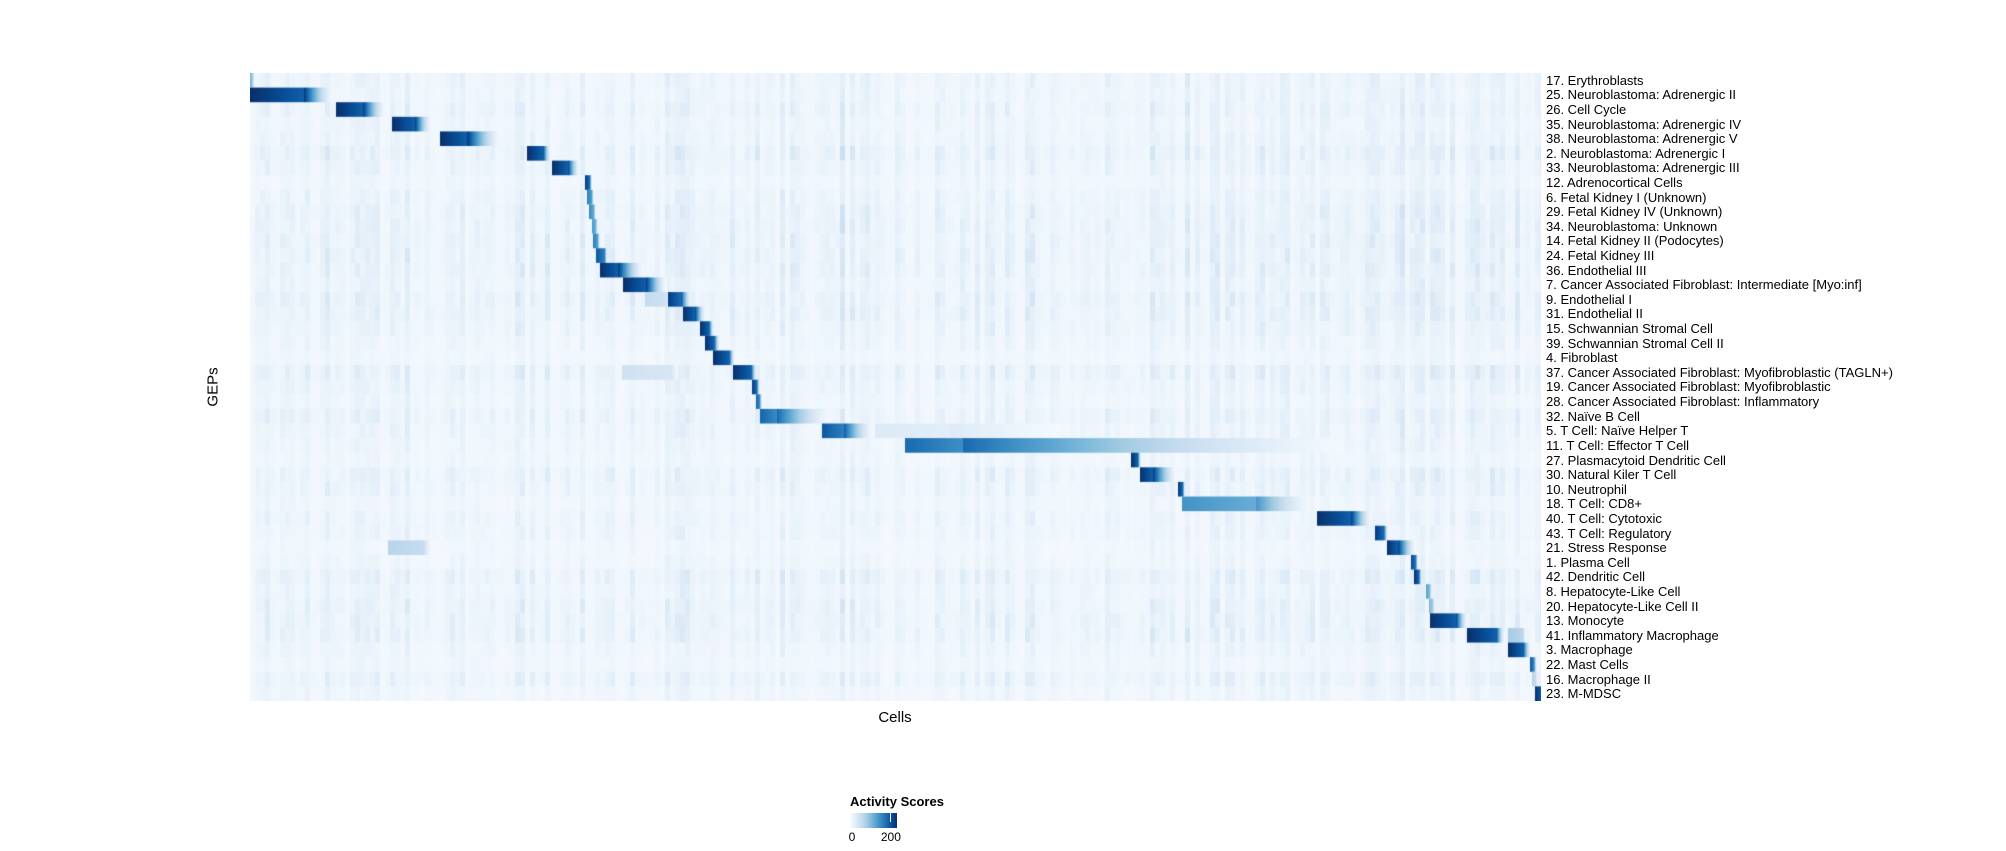 The width and height of the screenshot is (2006, 851). Describe the element at coordinates (873, 820) in the screenshot. I see `colorbar-gradient` at that location.